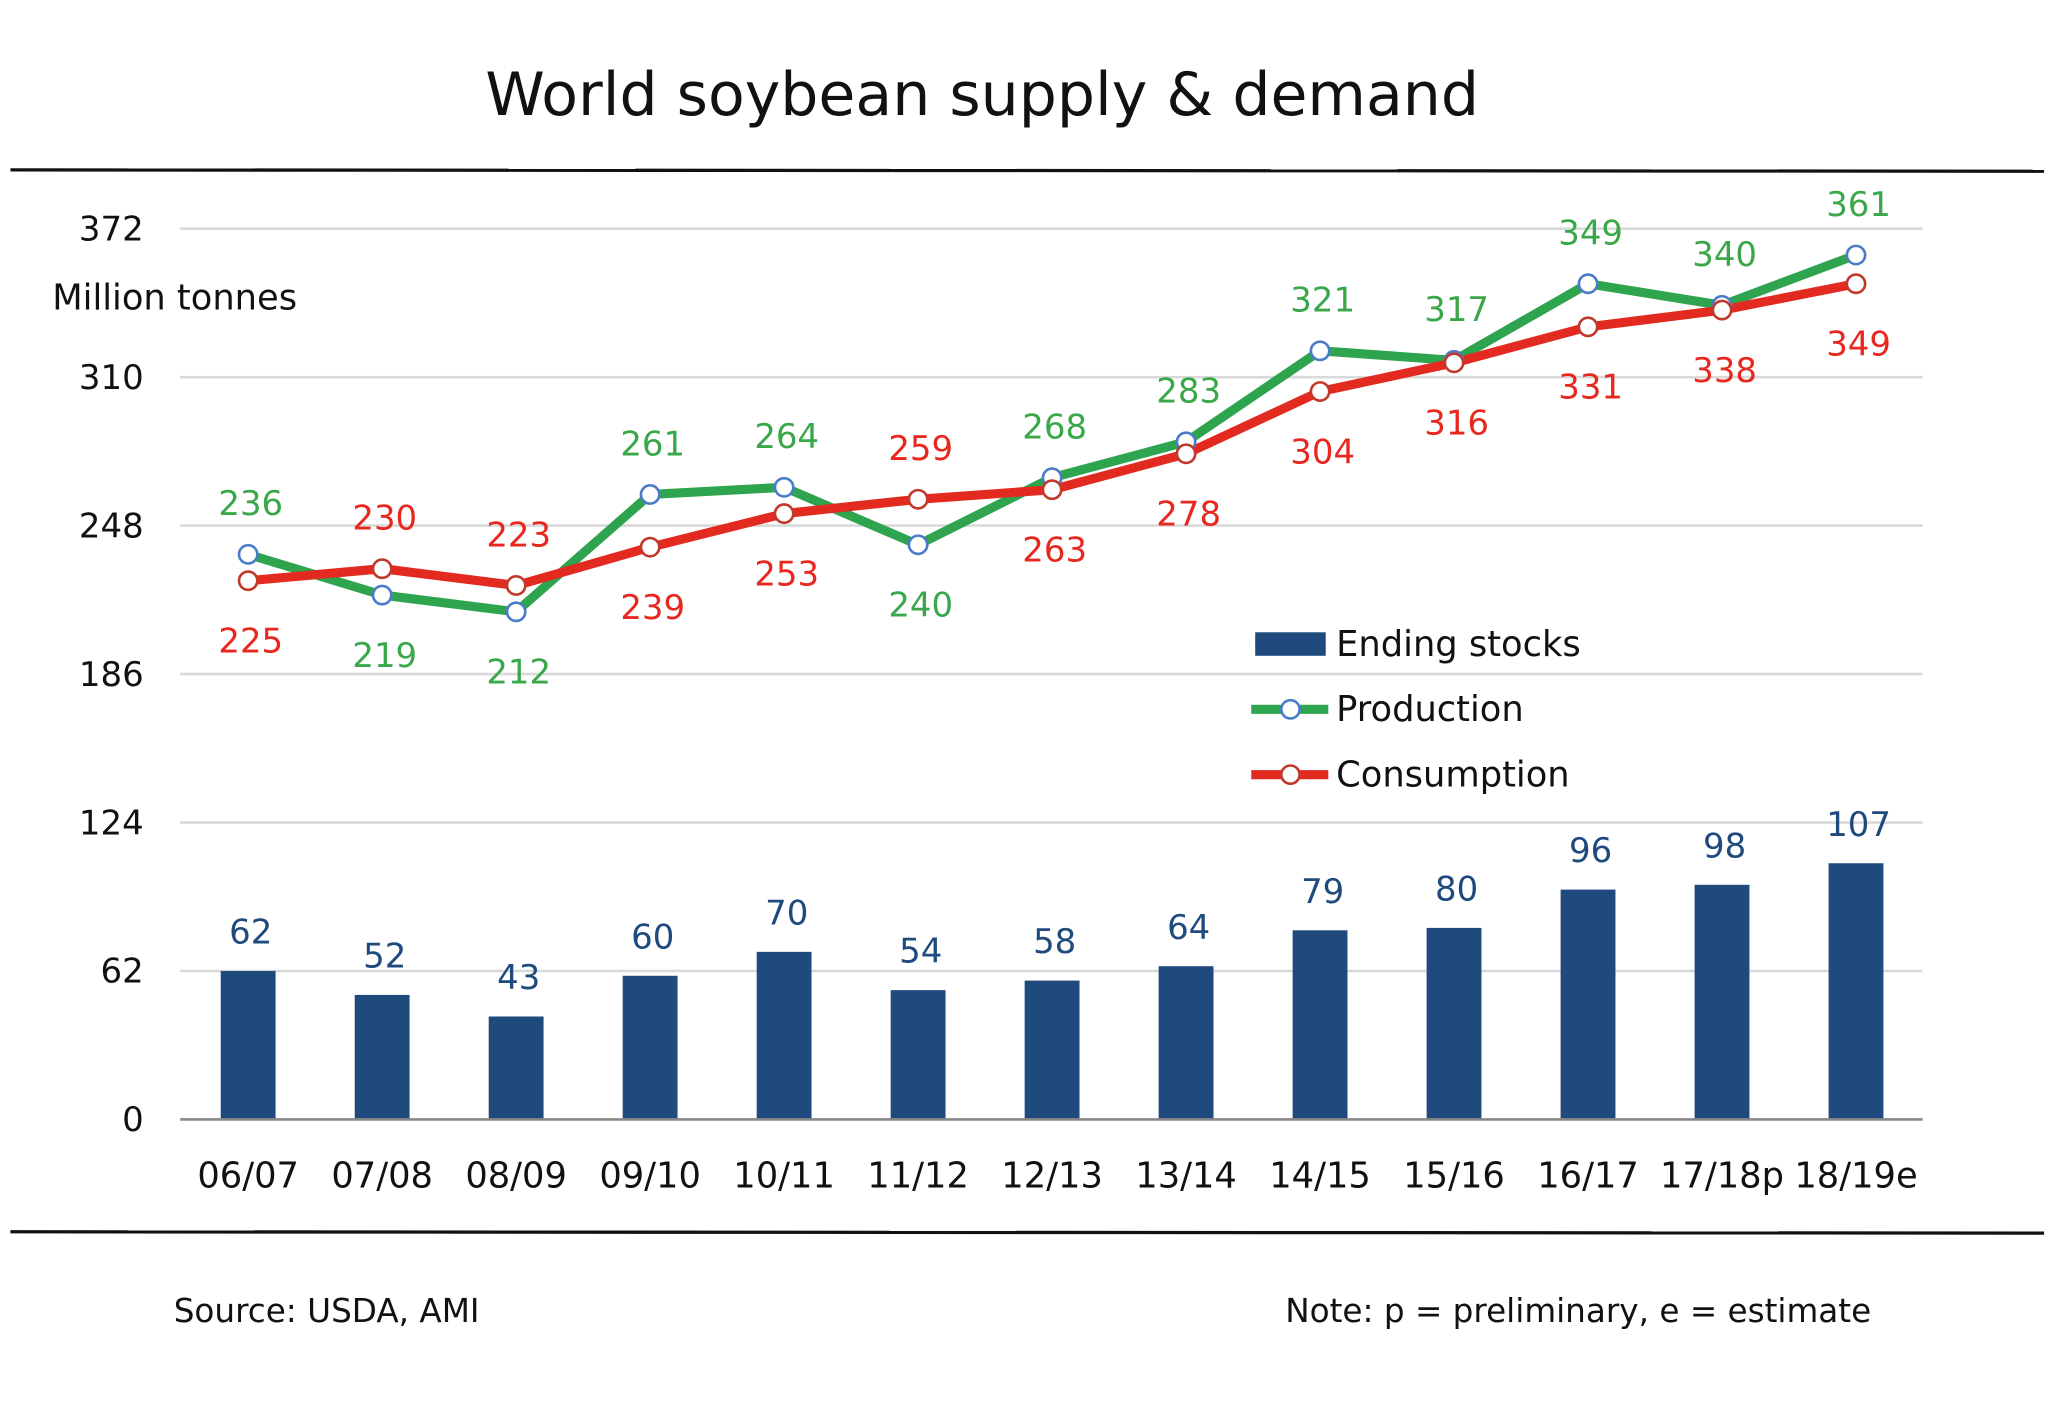 Image resolution: width=2048 pixels, height=1403 pixels. I want to click on y-axis-label: Million tonnes, so click(174, 298).